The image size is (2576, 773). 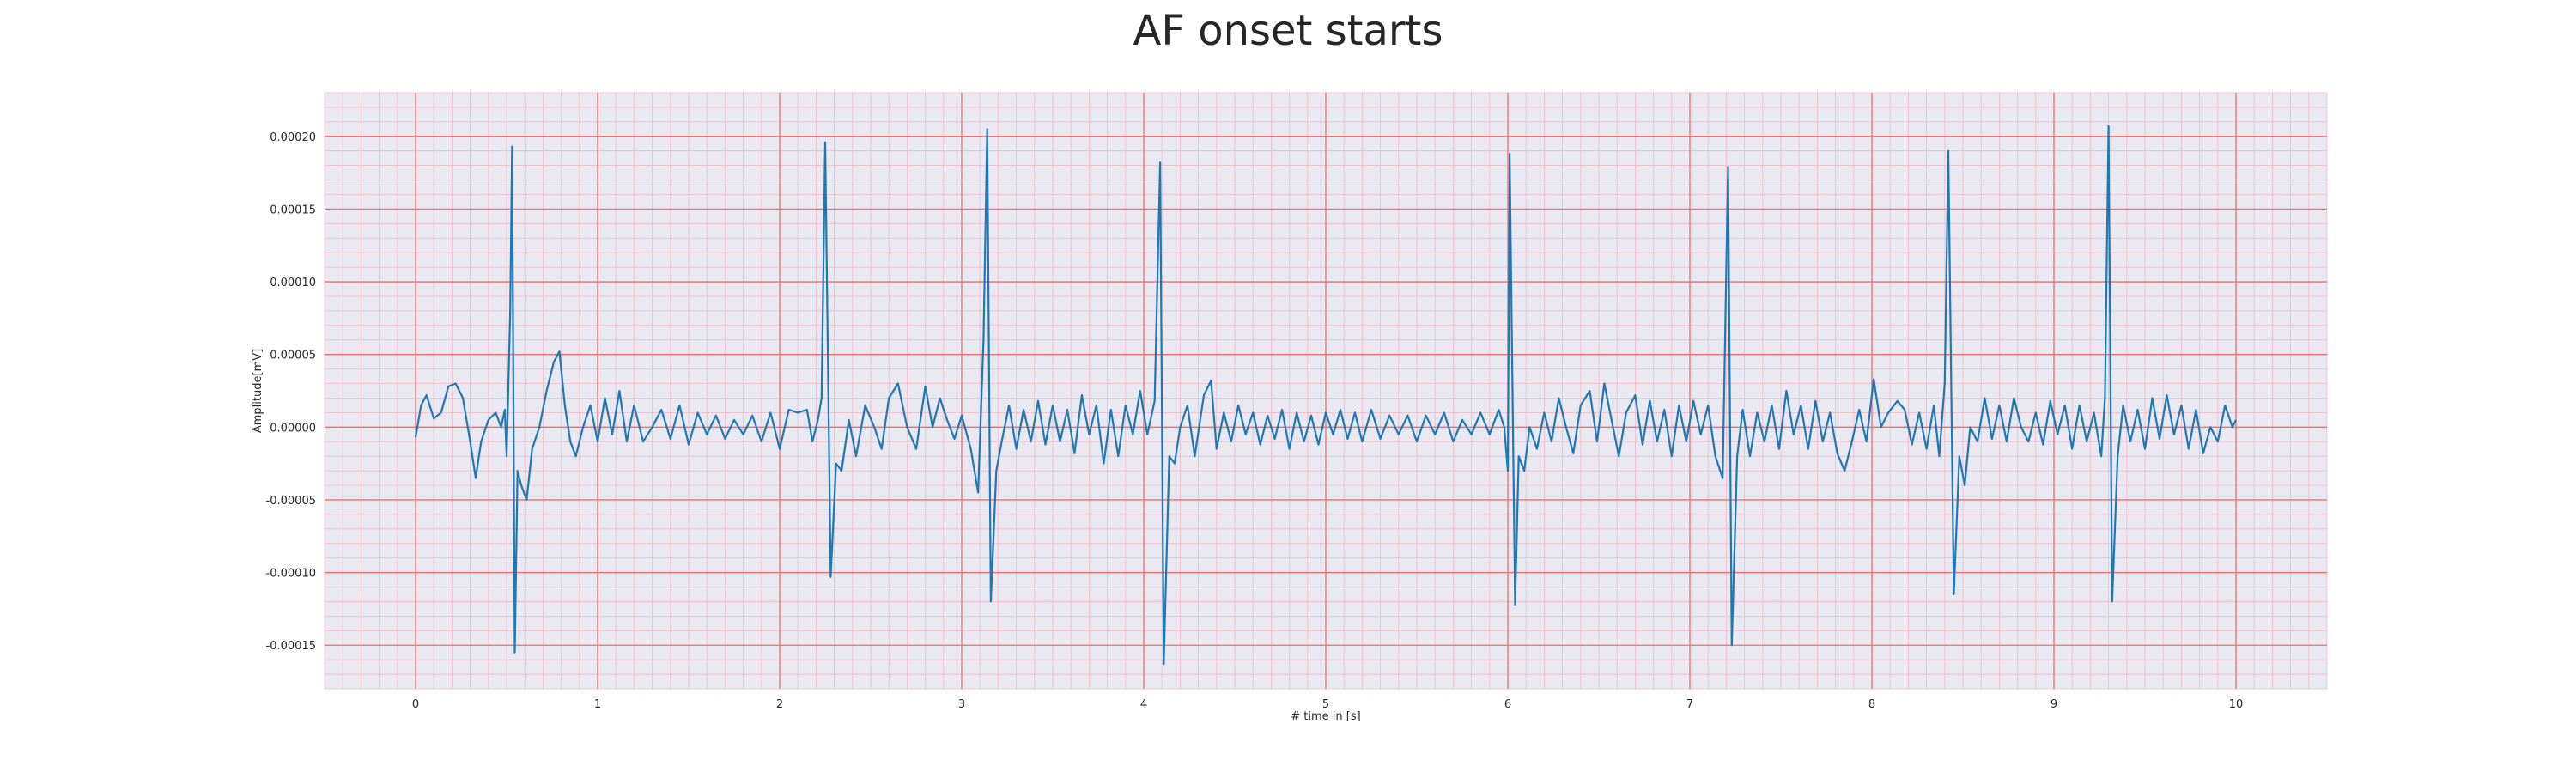 What do you see at coordinates (597, 704) in the screenshot?
I see `x-tick-label: 1` at bounding box center [597, 704].